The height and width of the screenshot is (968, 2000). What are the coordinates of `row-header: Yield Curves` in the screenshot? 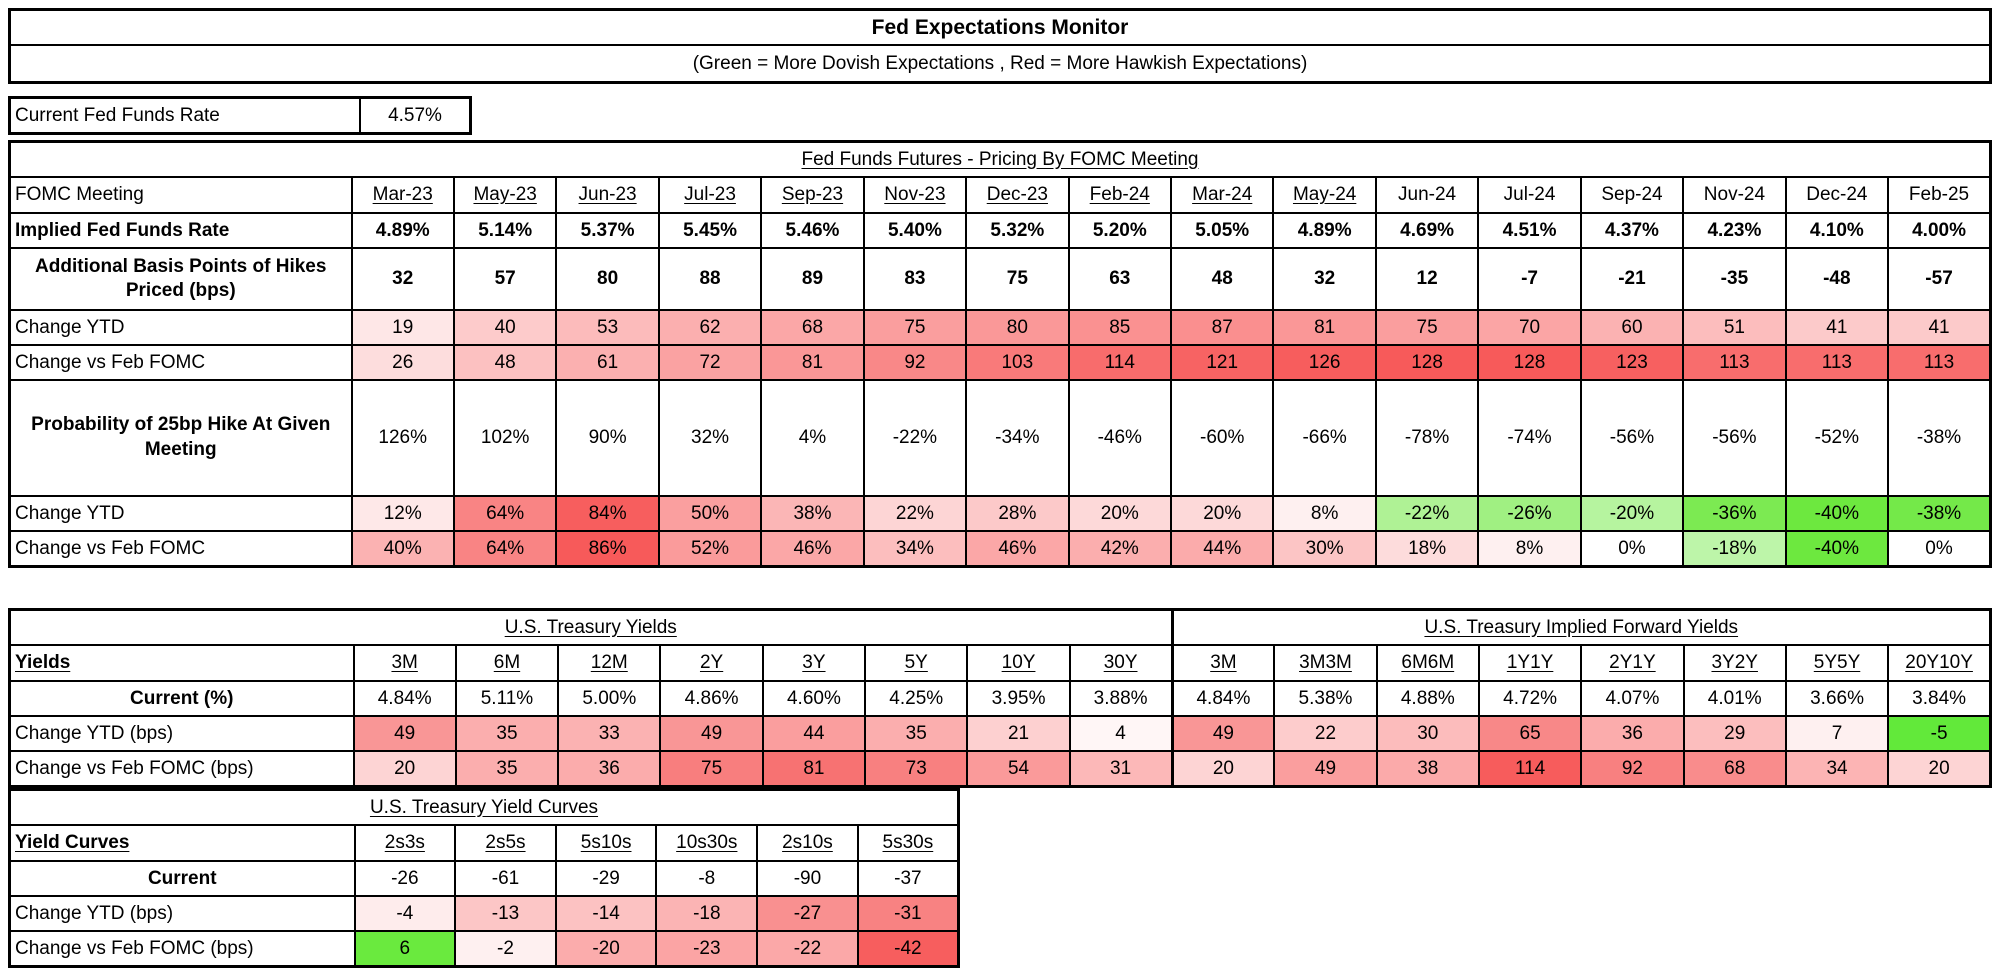 It's located at (182, 843).